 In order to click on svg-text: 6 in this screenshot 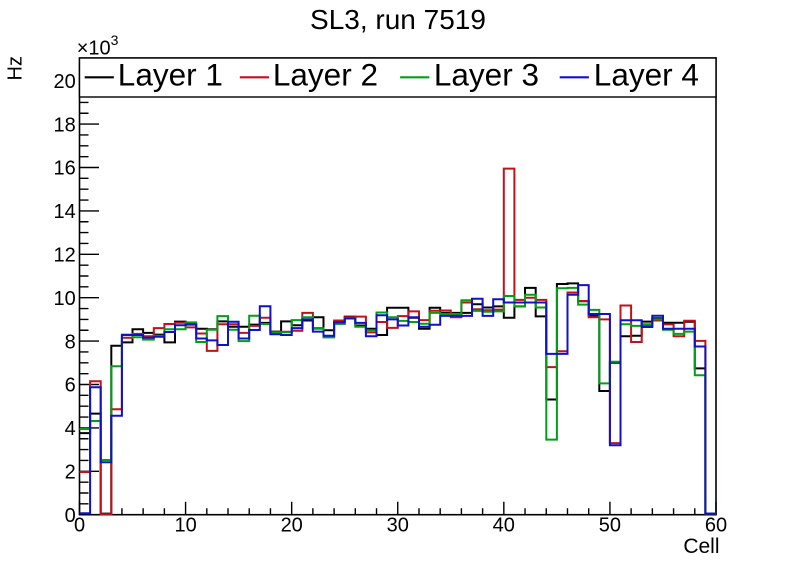, I will do `click(70, 386)`.